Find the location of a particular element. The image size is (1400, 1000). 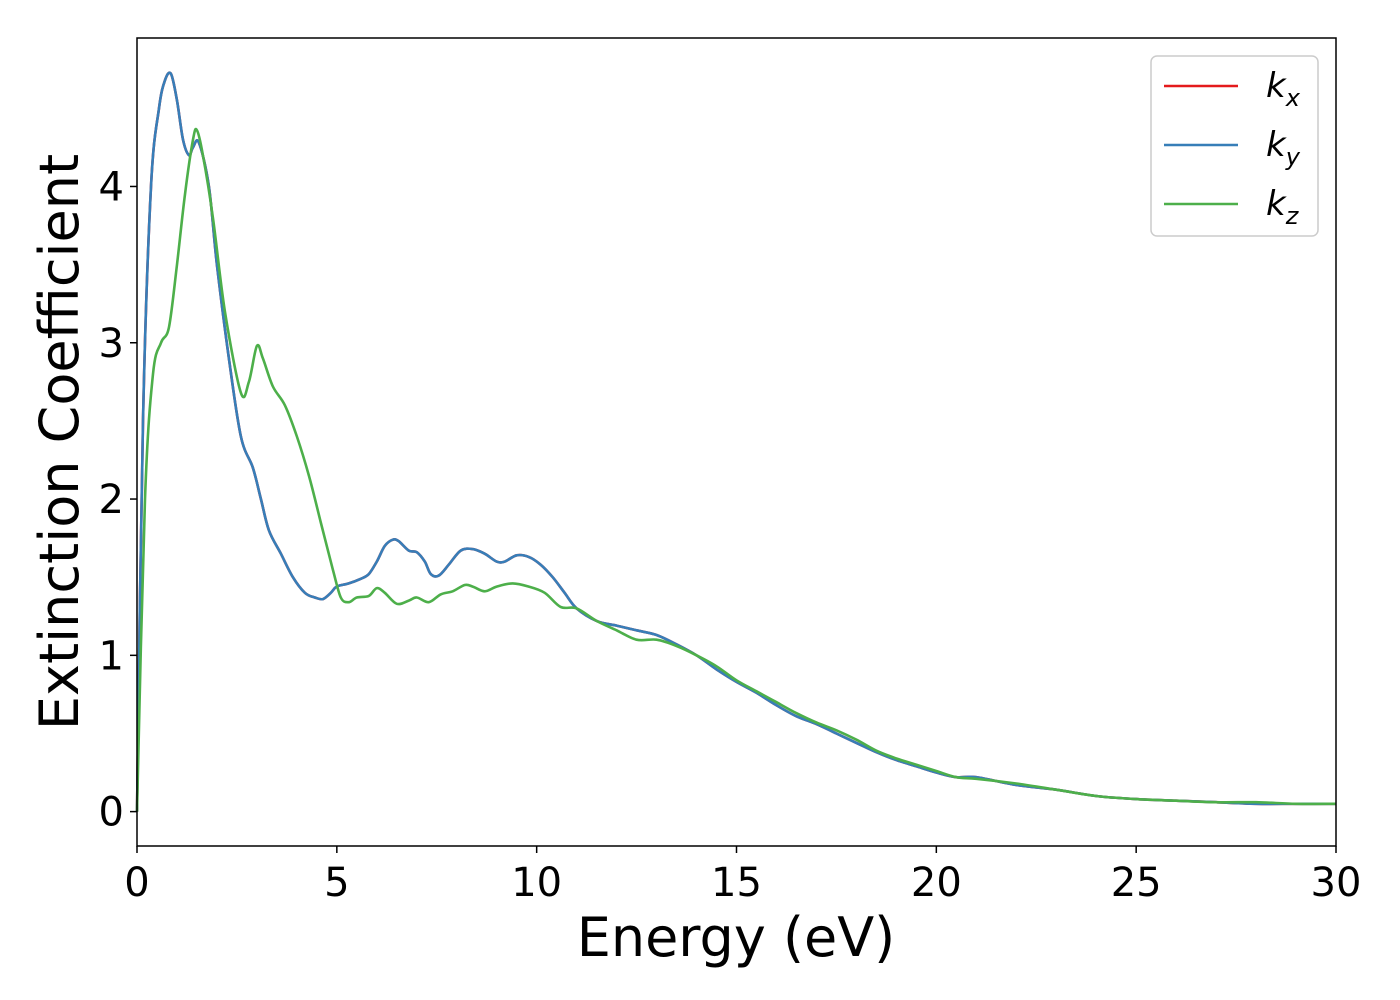

x-tick-label: 30 is located at coordinates (1336, 883).